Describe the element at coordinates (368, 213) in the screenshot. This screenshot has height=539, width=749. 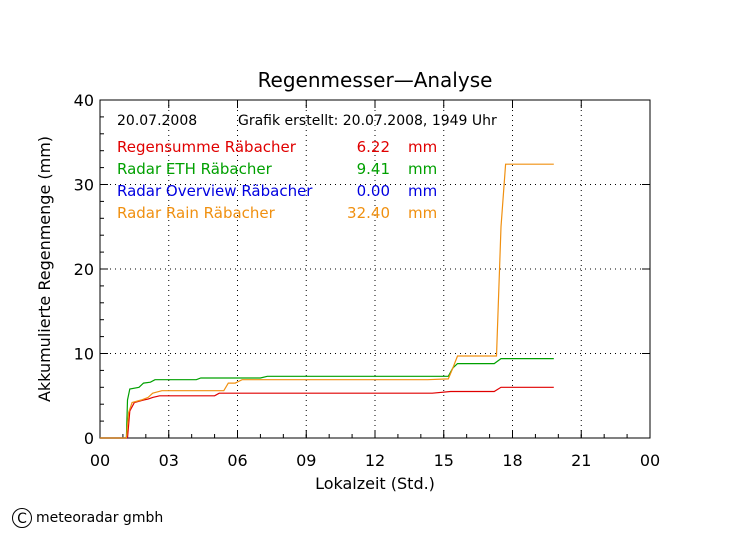
I see `legend-series-total: 32.40` at that location.